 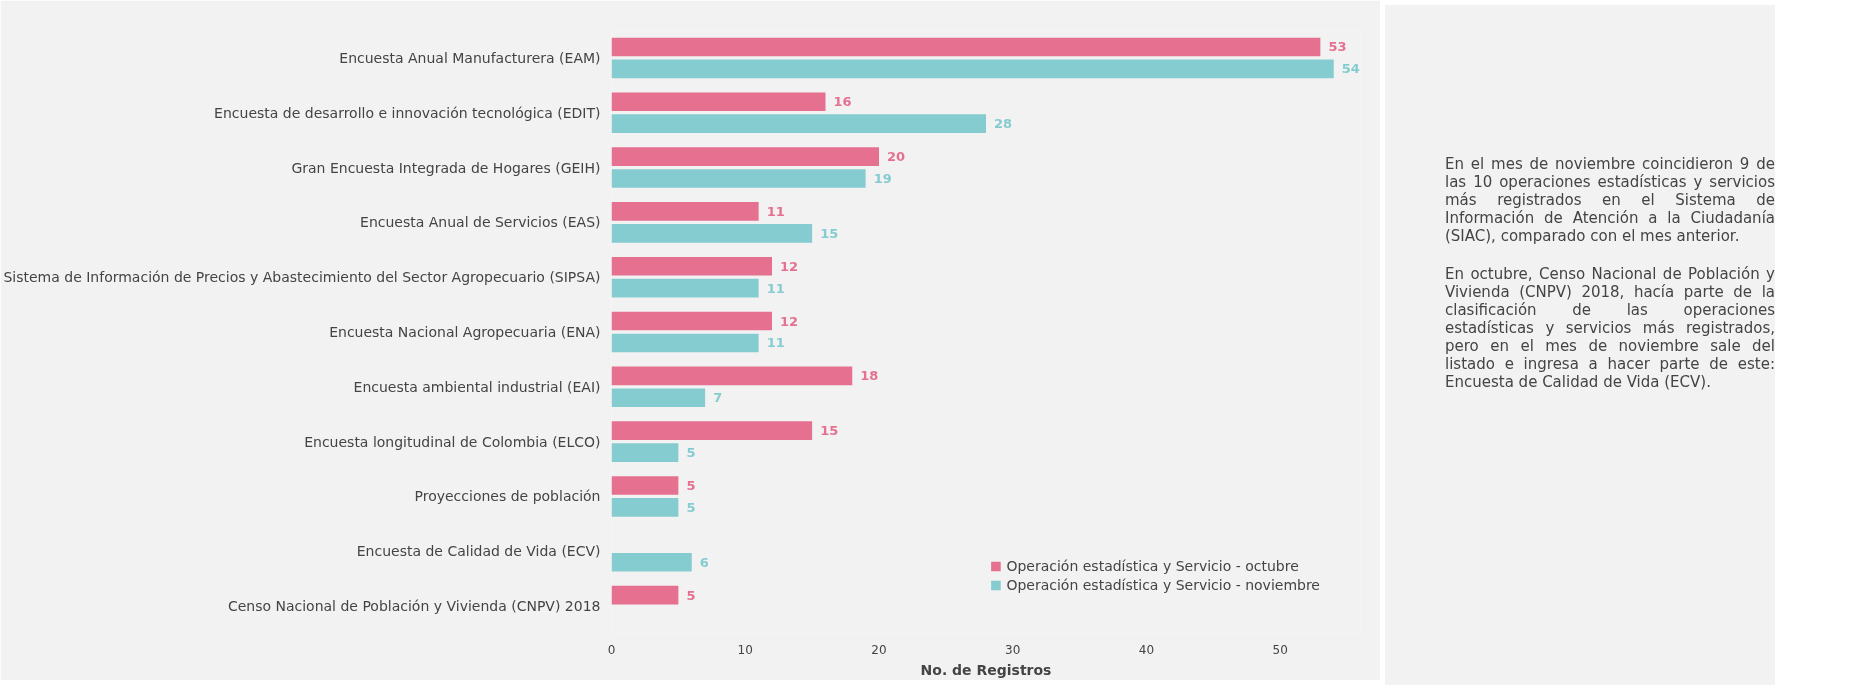 I want to click on y-tick-label: Encuesta Anual de Servicios (EAS), so click(x=480, y=222).